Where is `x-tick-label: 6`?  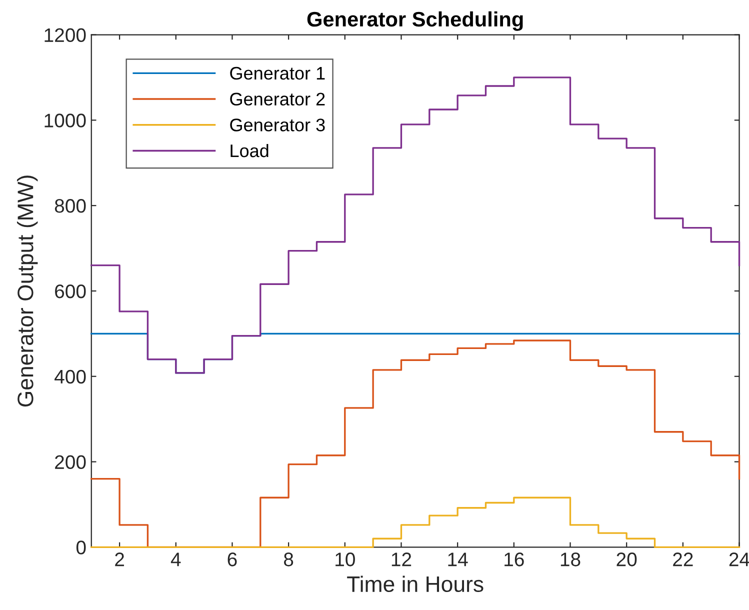
x-tick-label: 6 is located at coordinates (232, 559).